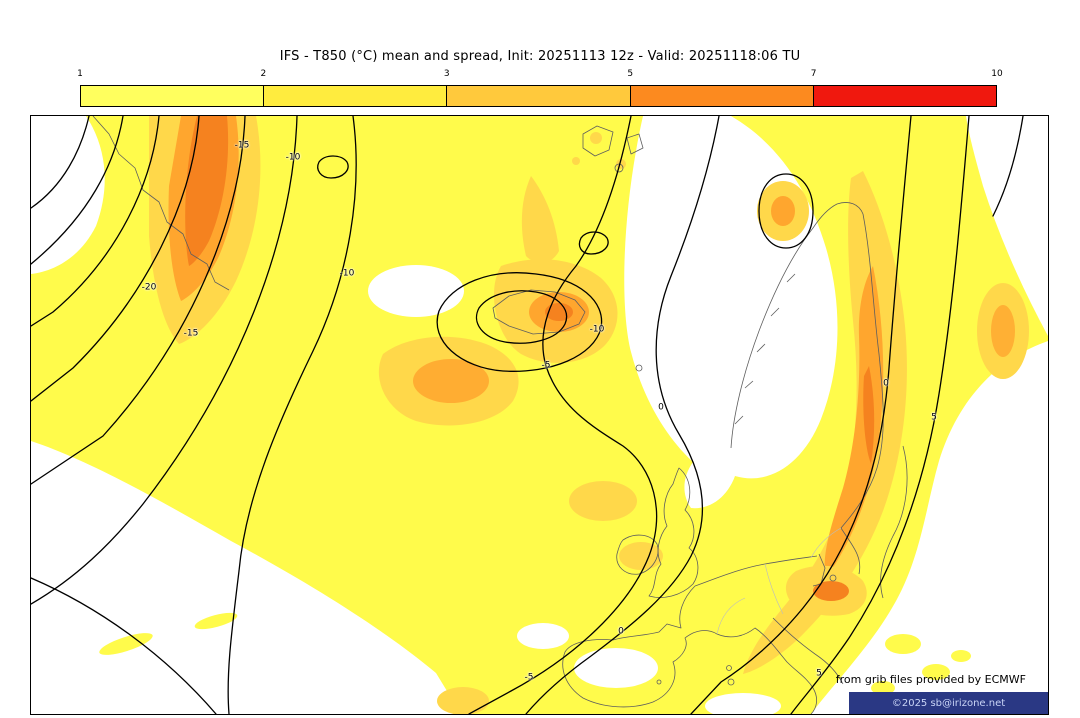  I want to click on colorbar-ticks: 1 2 3 5 7 10, so click(540, 75).